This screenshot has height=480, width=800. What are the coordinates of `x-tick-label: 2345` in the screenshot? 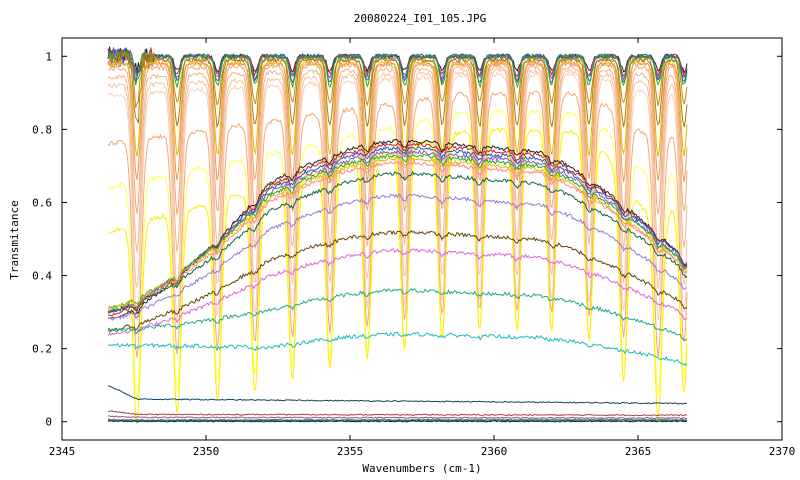 It's located at (62, 451).